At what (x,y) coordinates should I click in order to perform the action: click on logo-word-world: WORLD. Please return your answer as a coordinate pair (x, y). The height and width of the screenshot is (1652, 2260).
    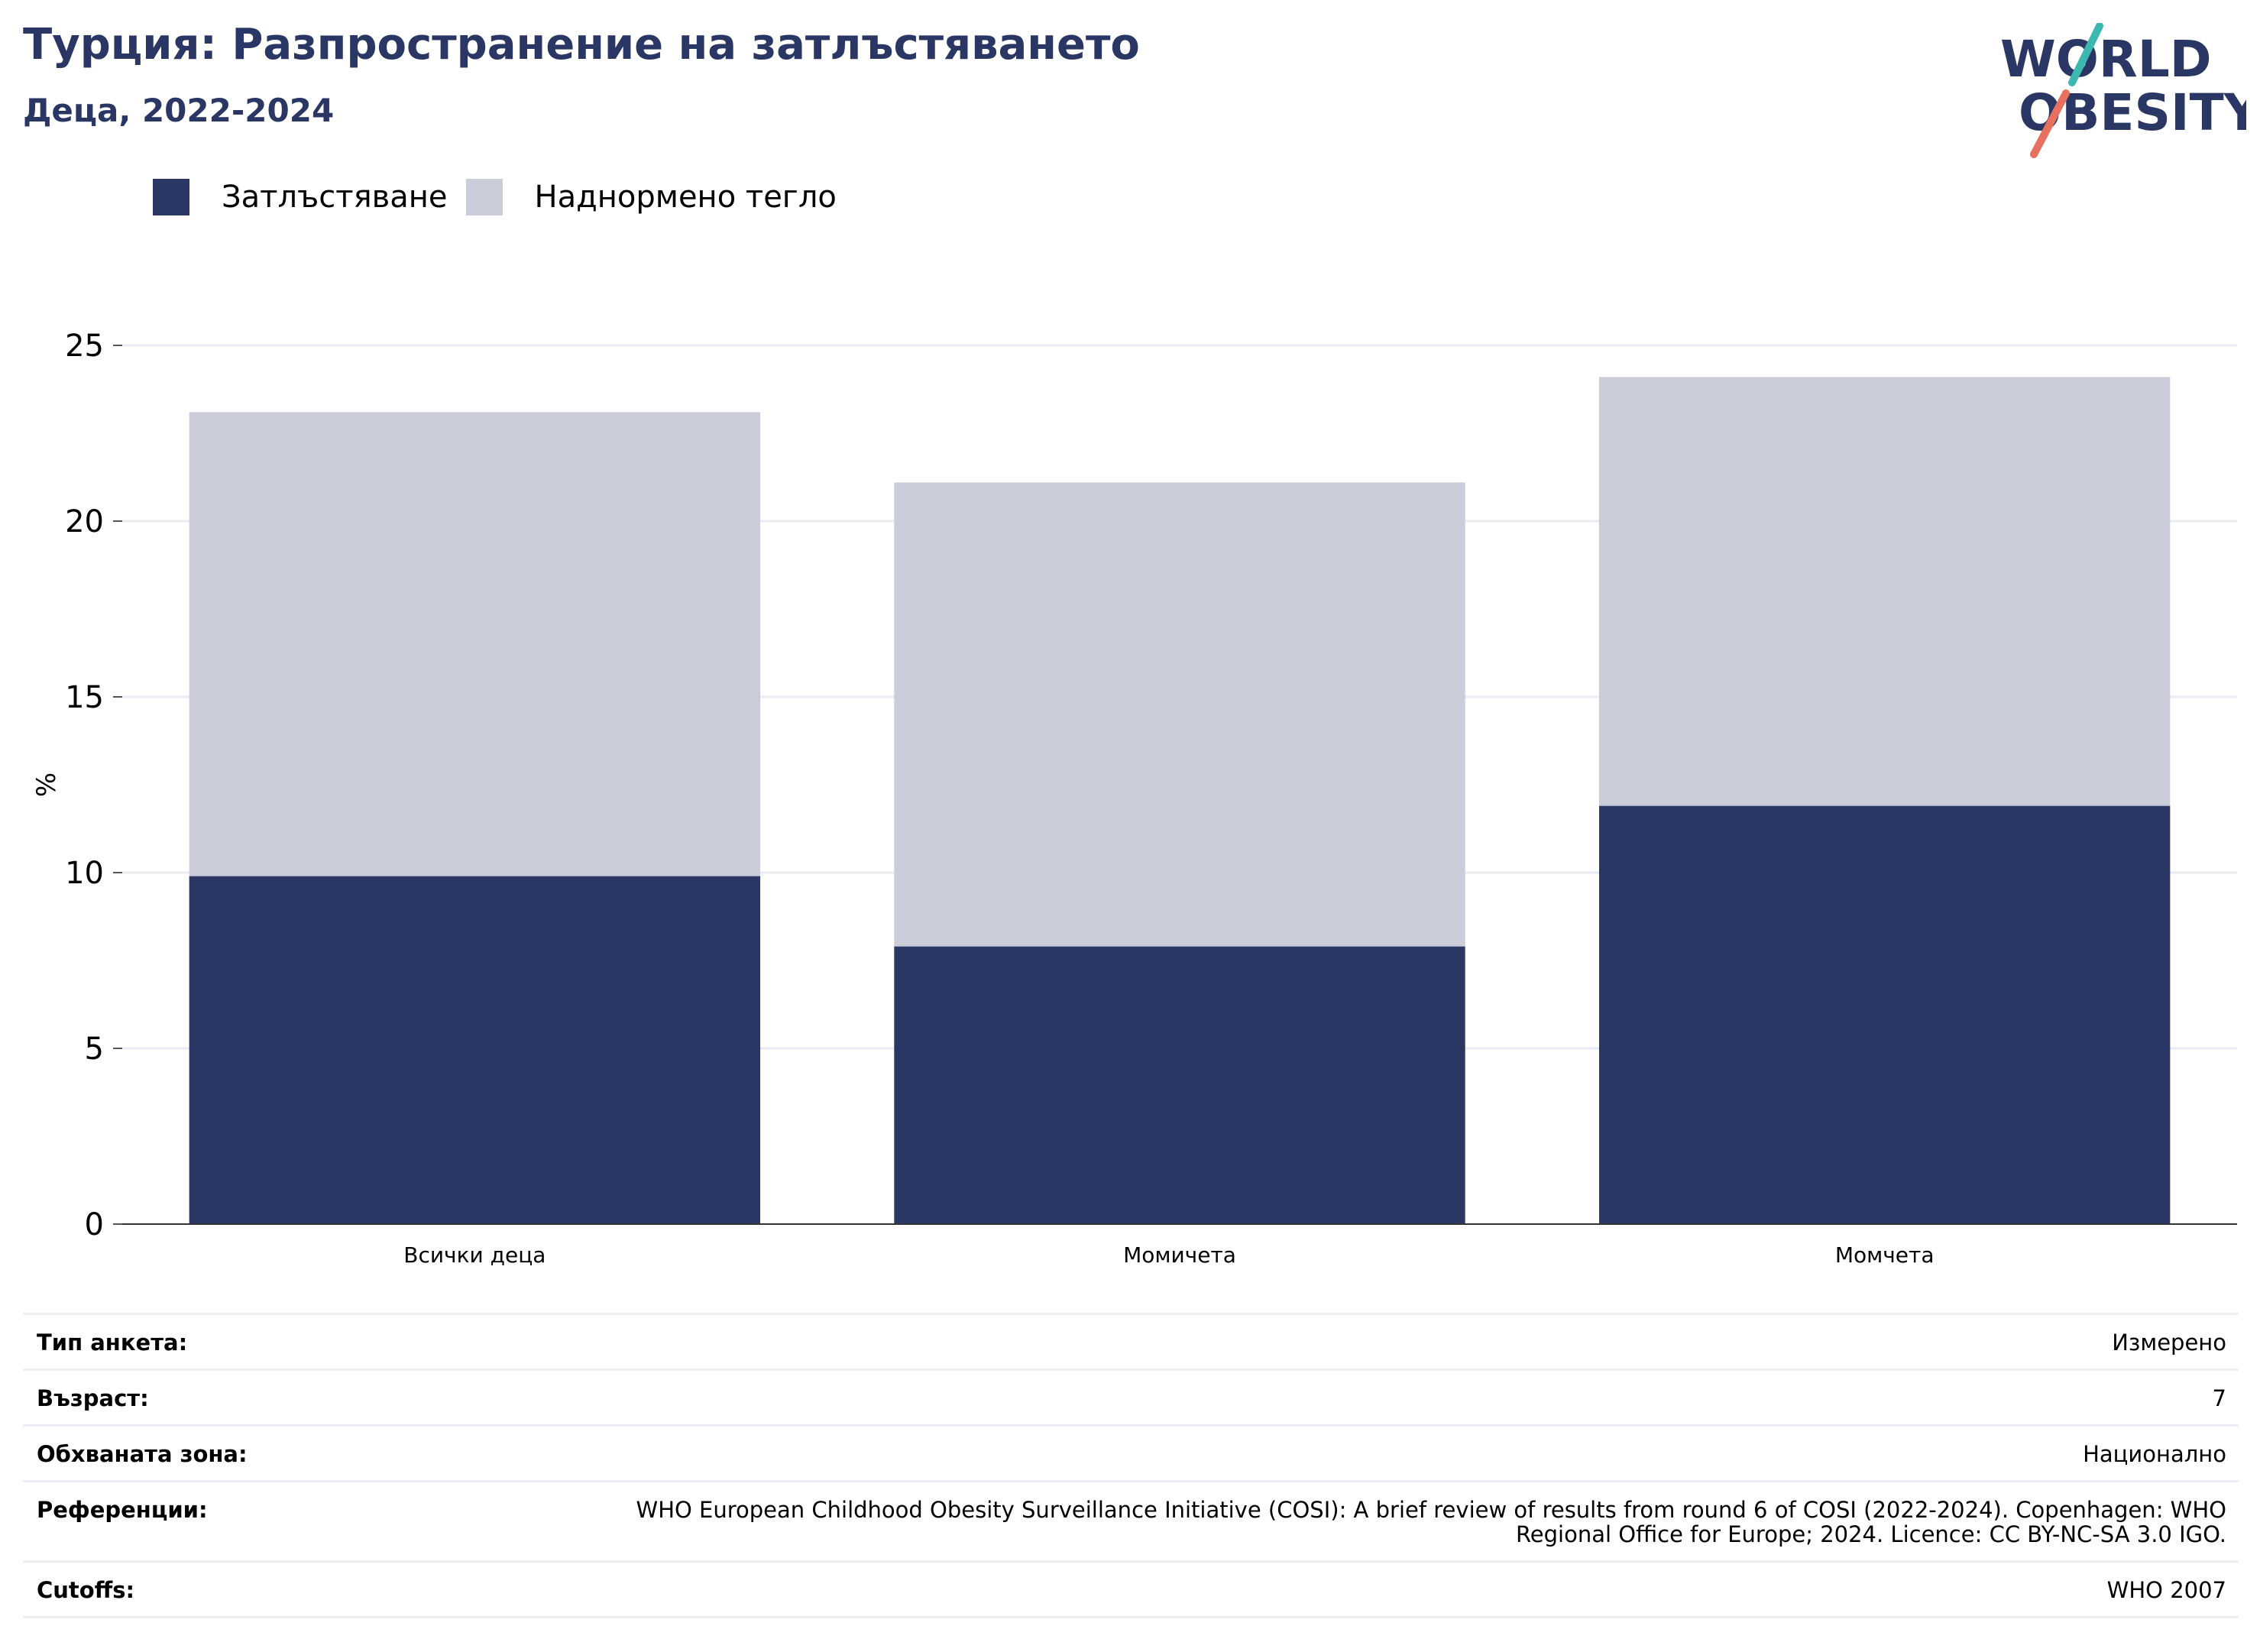
    Looking at the image, I should click on (2106, 59).